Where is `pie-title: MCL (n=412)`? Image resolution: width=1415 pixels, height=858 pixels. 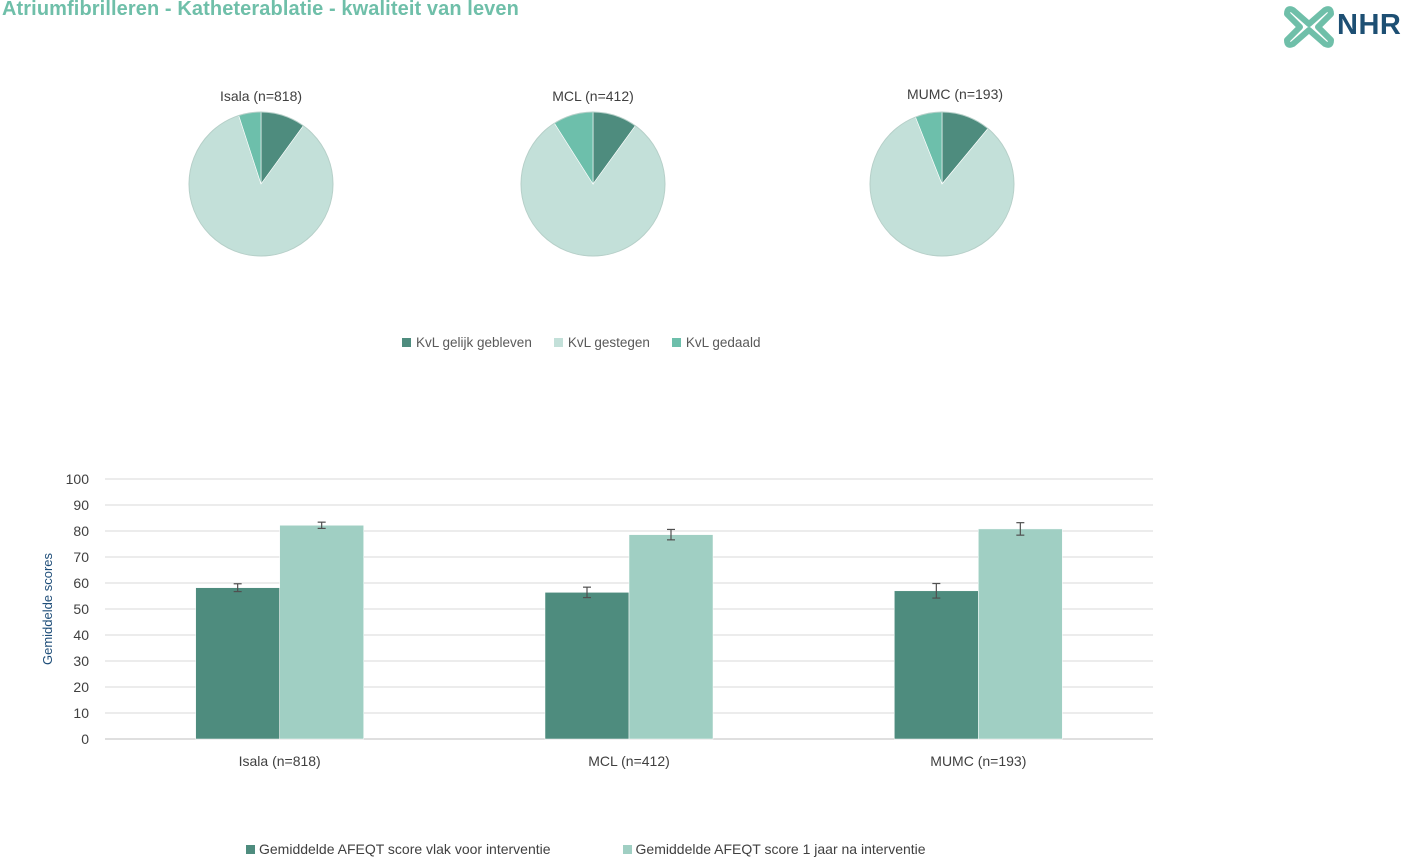
pie-title: MCL (n=412) is located at coordinates (593, 96).